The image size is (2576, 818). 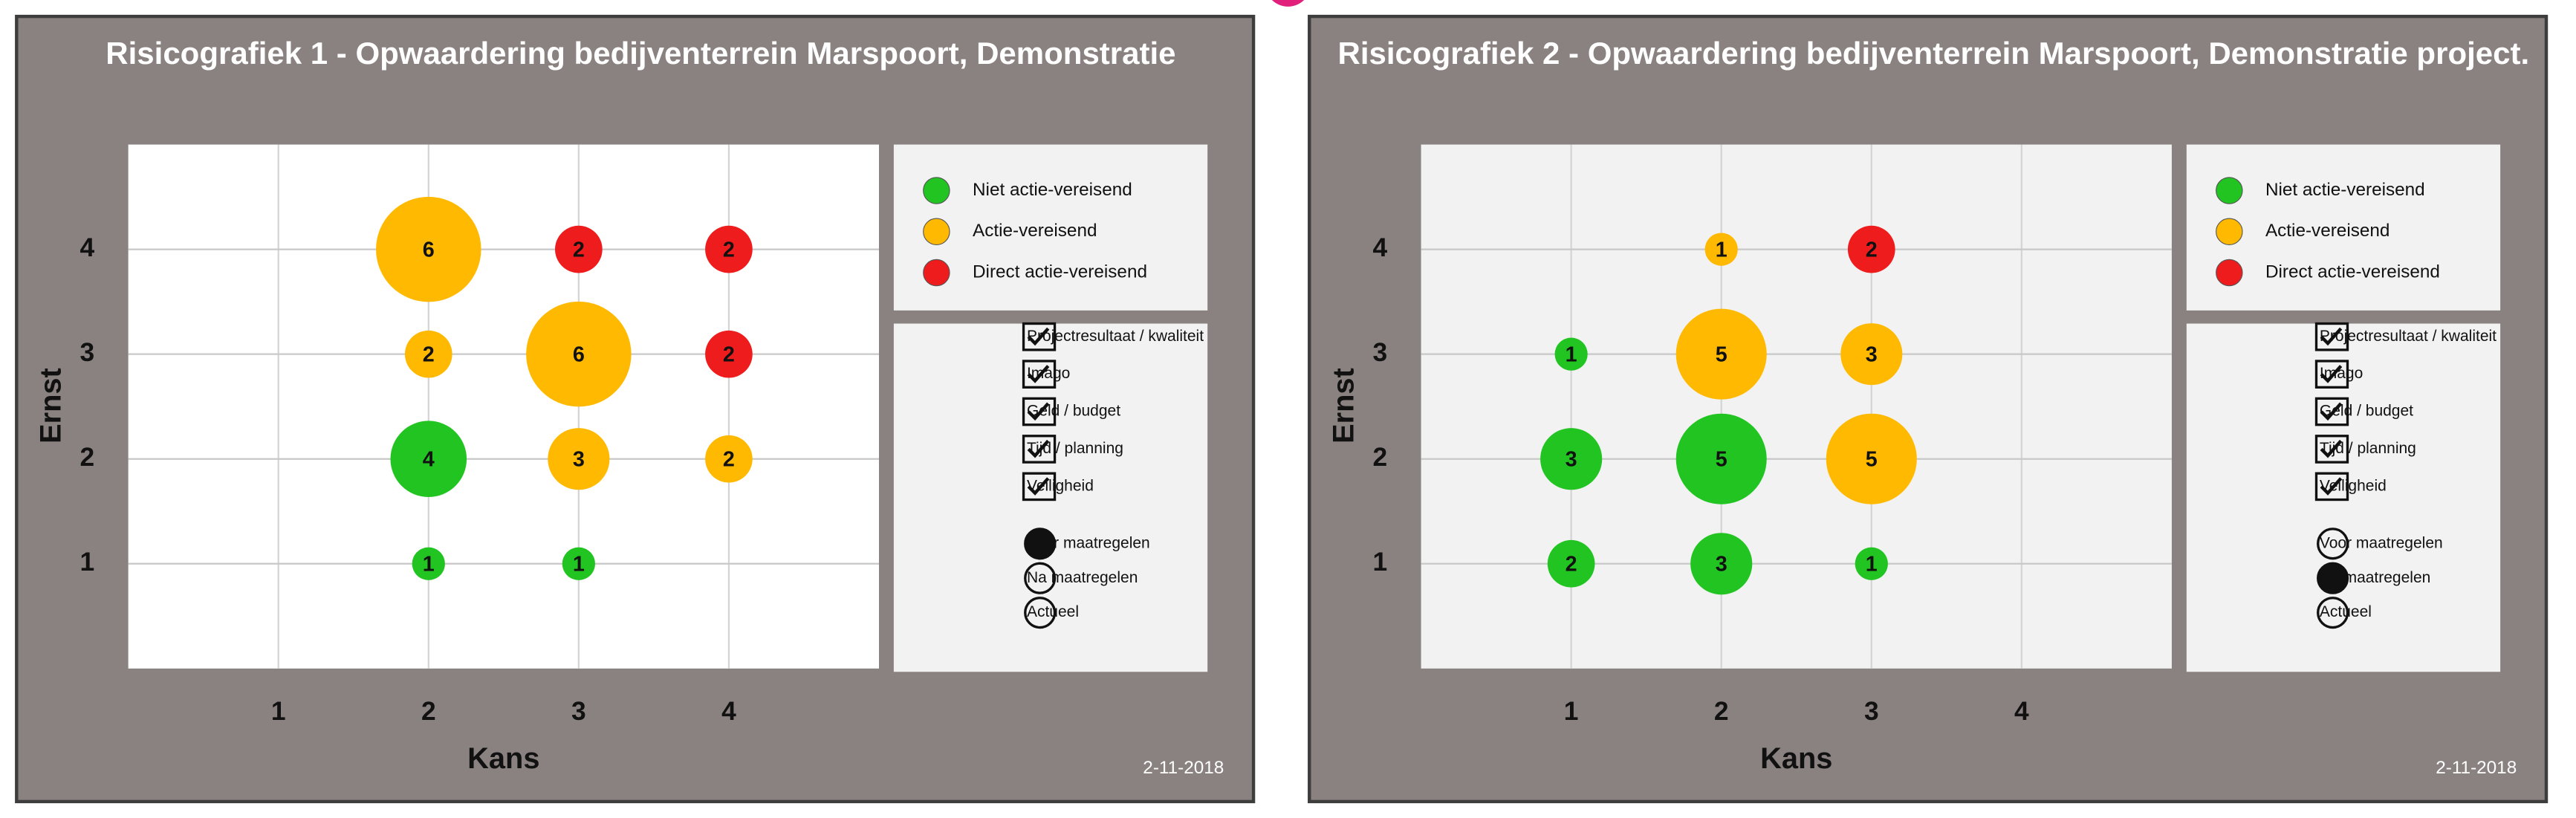 I want to click on y-tick-label: 1, so click(x=1379, y=562).